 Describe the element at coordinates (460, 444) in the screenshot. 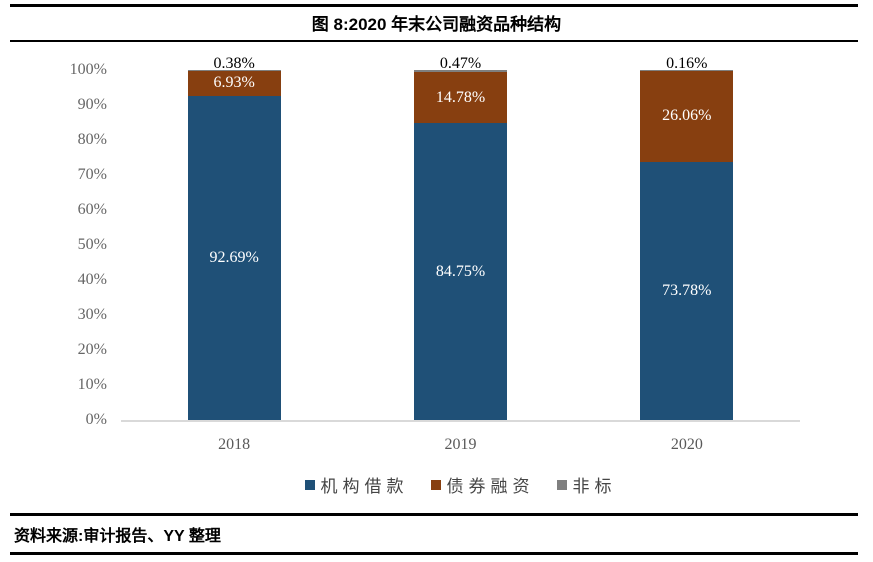

I see `x-axis-category-label: 2019` at that location.